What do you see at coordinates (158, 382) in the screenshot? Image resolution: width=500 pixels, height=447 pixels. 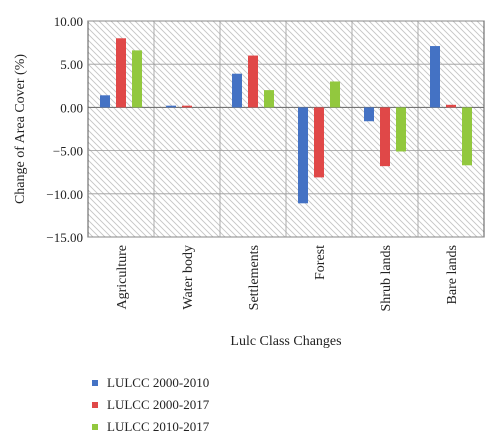 I see `legend-label: LULCC 2000-2010` at bounding box center [158, 382].